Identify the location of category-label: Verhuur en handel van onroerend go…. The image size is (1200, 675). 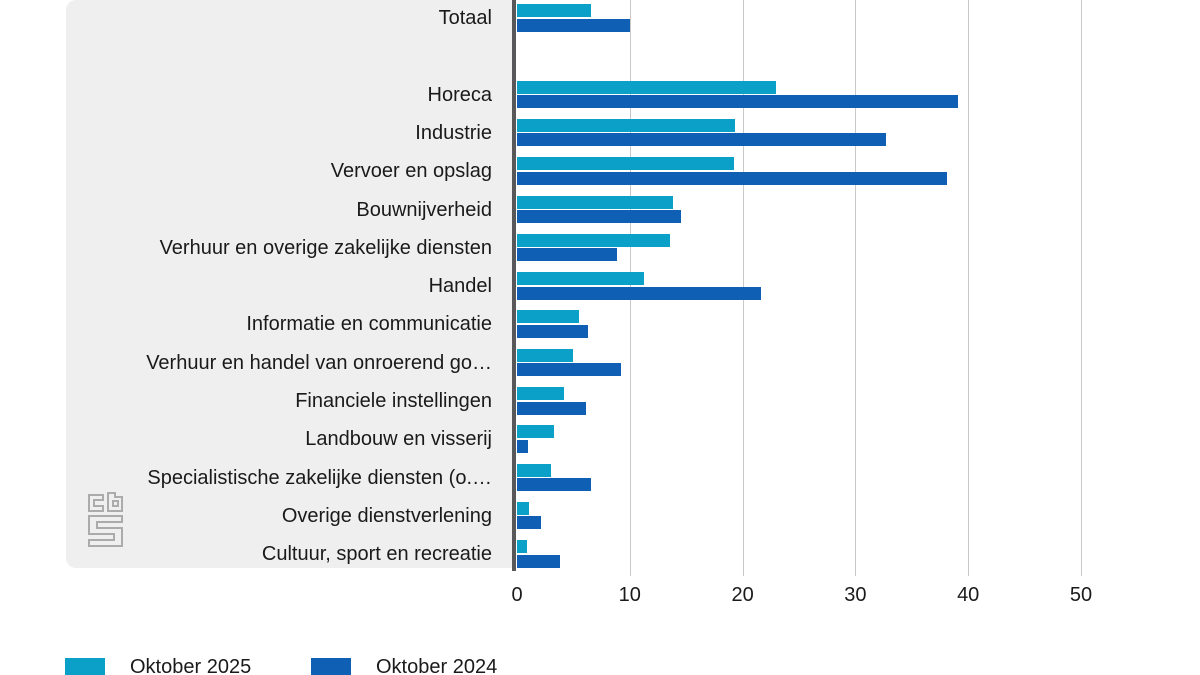
(319, 362).